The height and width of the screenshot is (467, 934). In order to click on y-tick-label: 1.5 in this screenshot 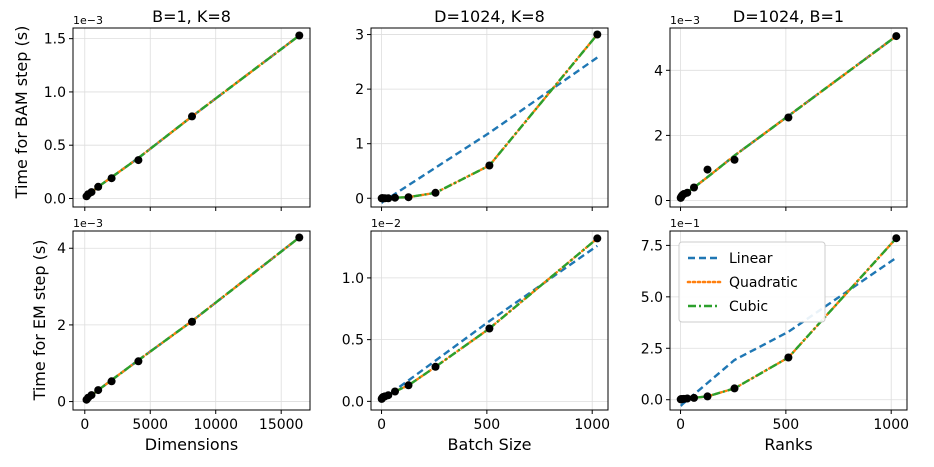, I will do `click(55, 40)`.